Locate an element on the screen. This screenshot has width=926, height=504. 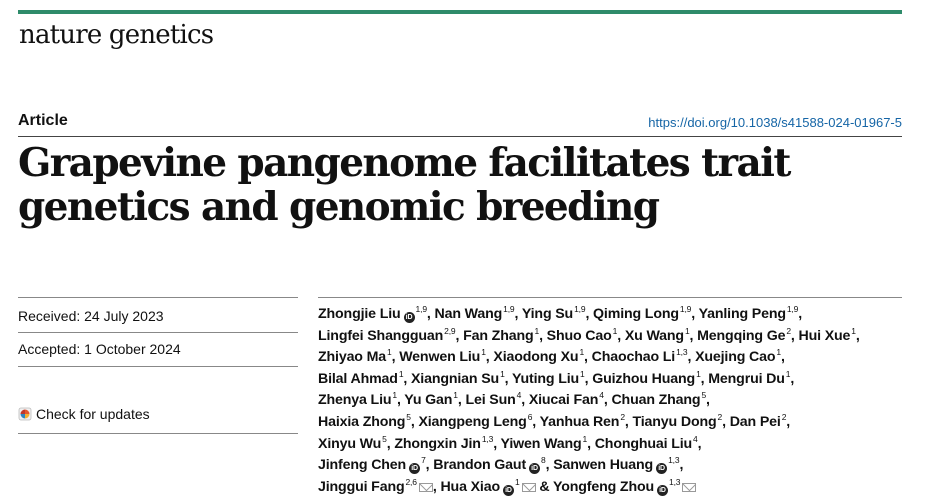
author-name: Chuan Zhang is located at coordinates (656, 400).